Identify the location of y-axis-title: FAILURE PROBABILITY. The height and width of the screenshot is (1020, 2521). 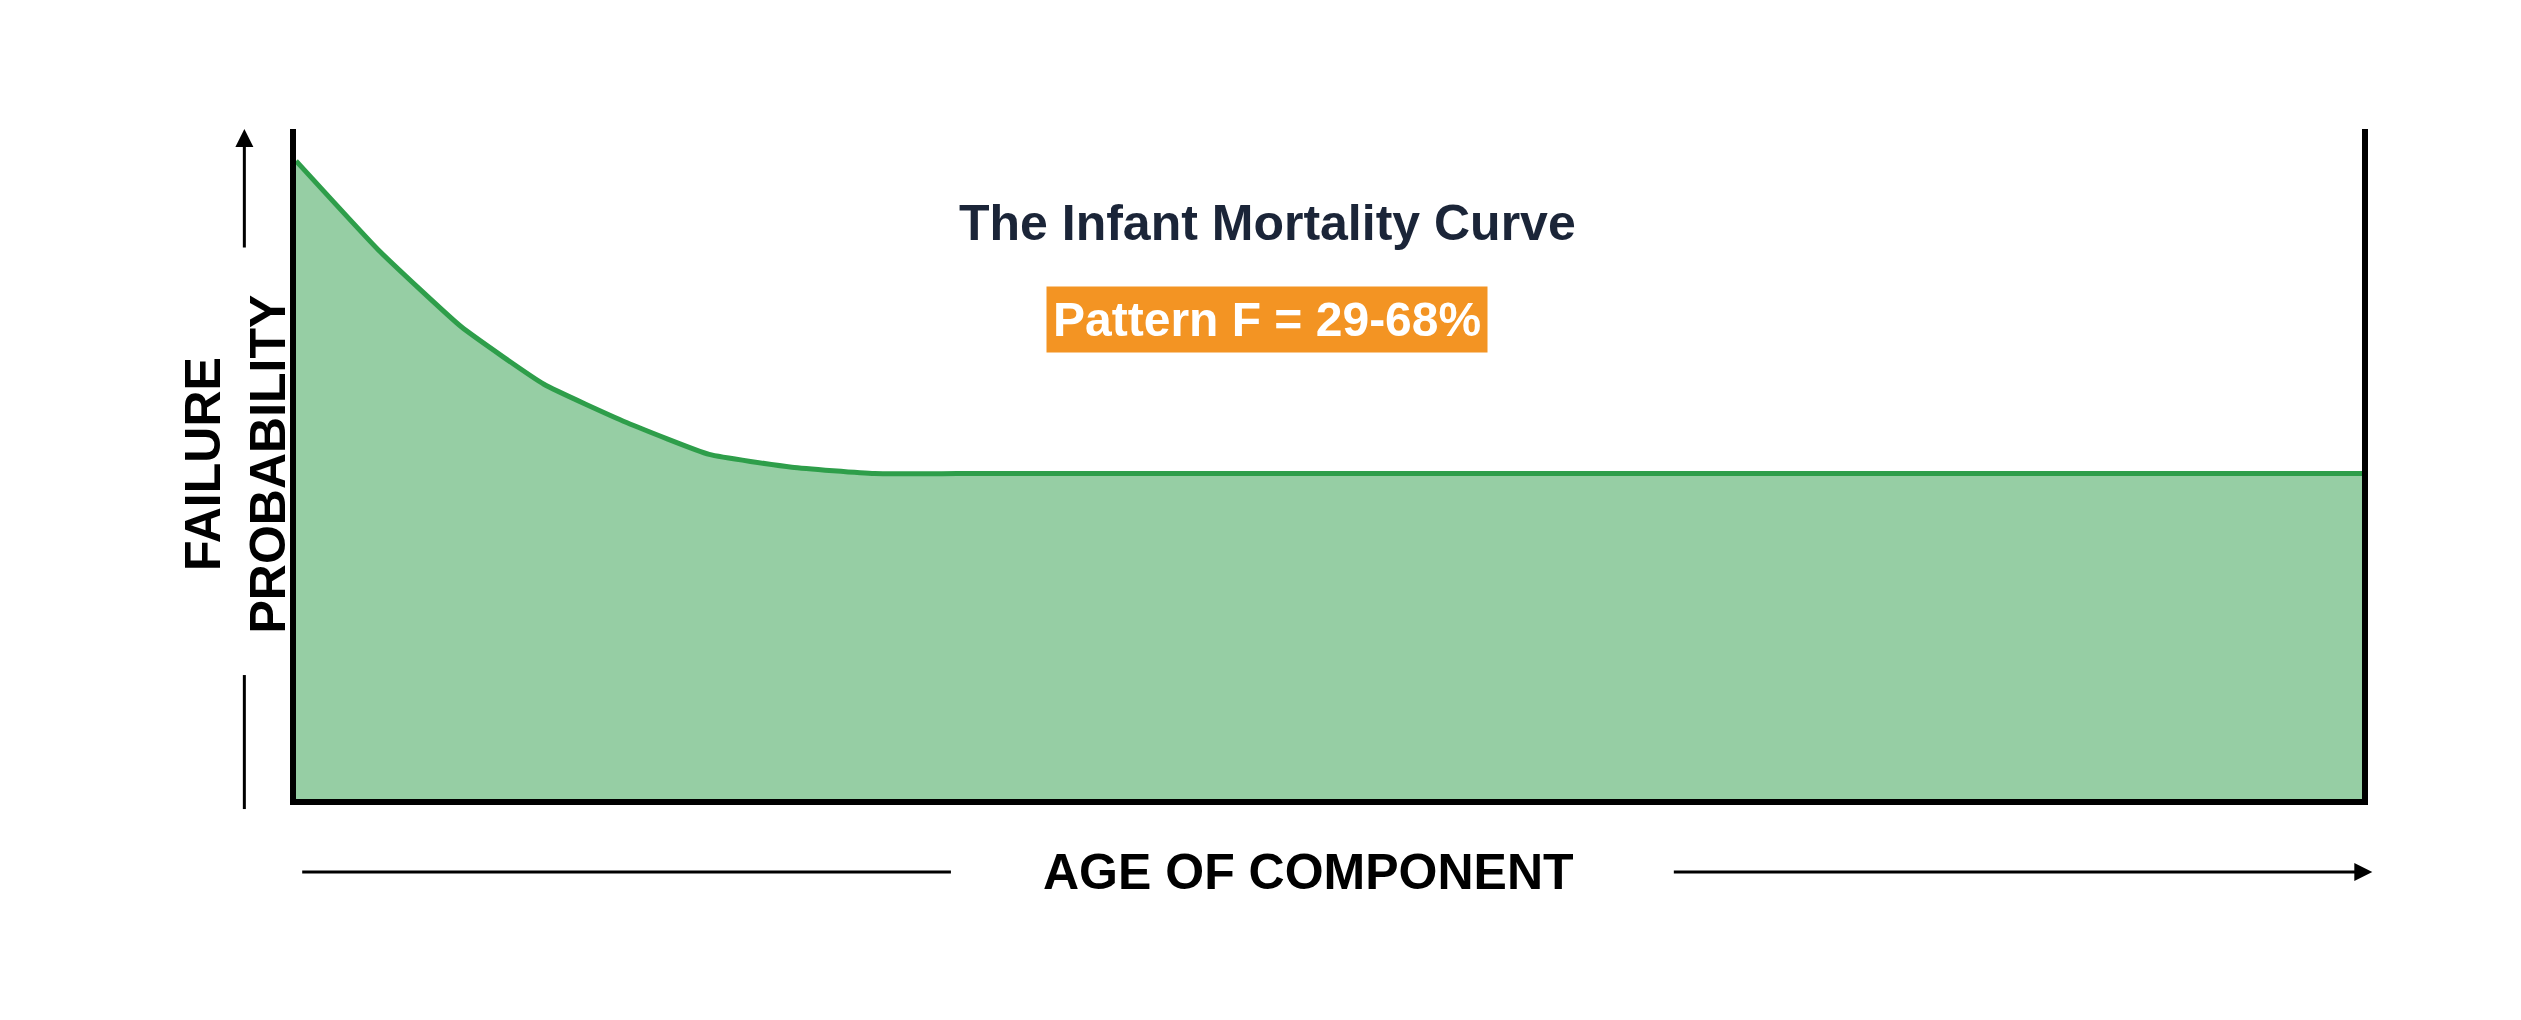
(235, 464).